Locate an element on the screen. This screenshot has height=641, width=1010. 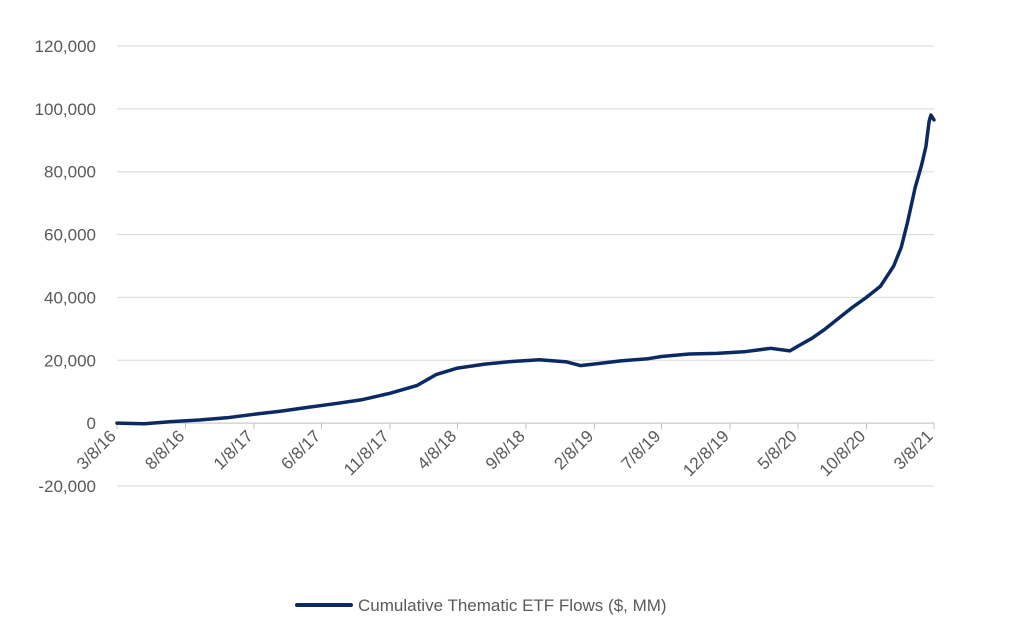
x-tick-label: 4/8/18 is located at coordinates (436, 450).